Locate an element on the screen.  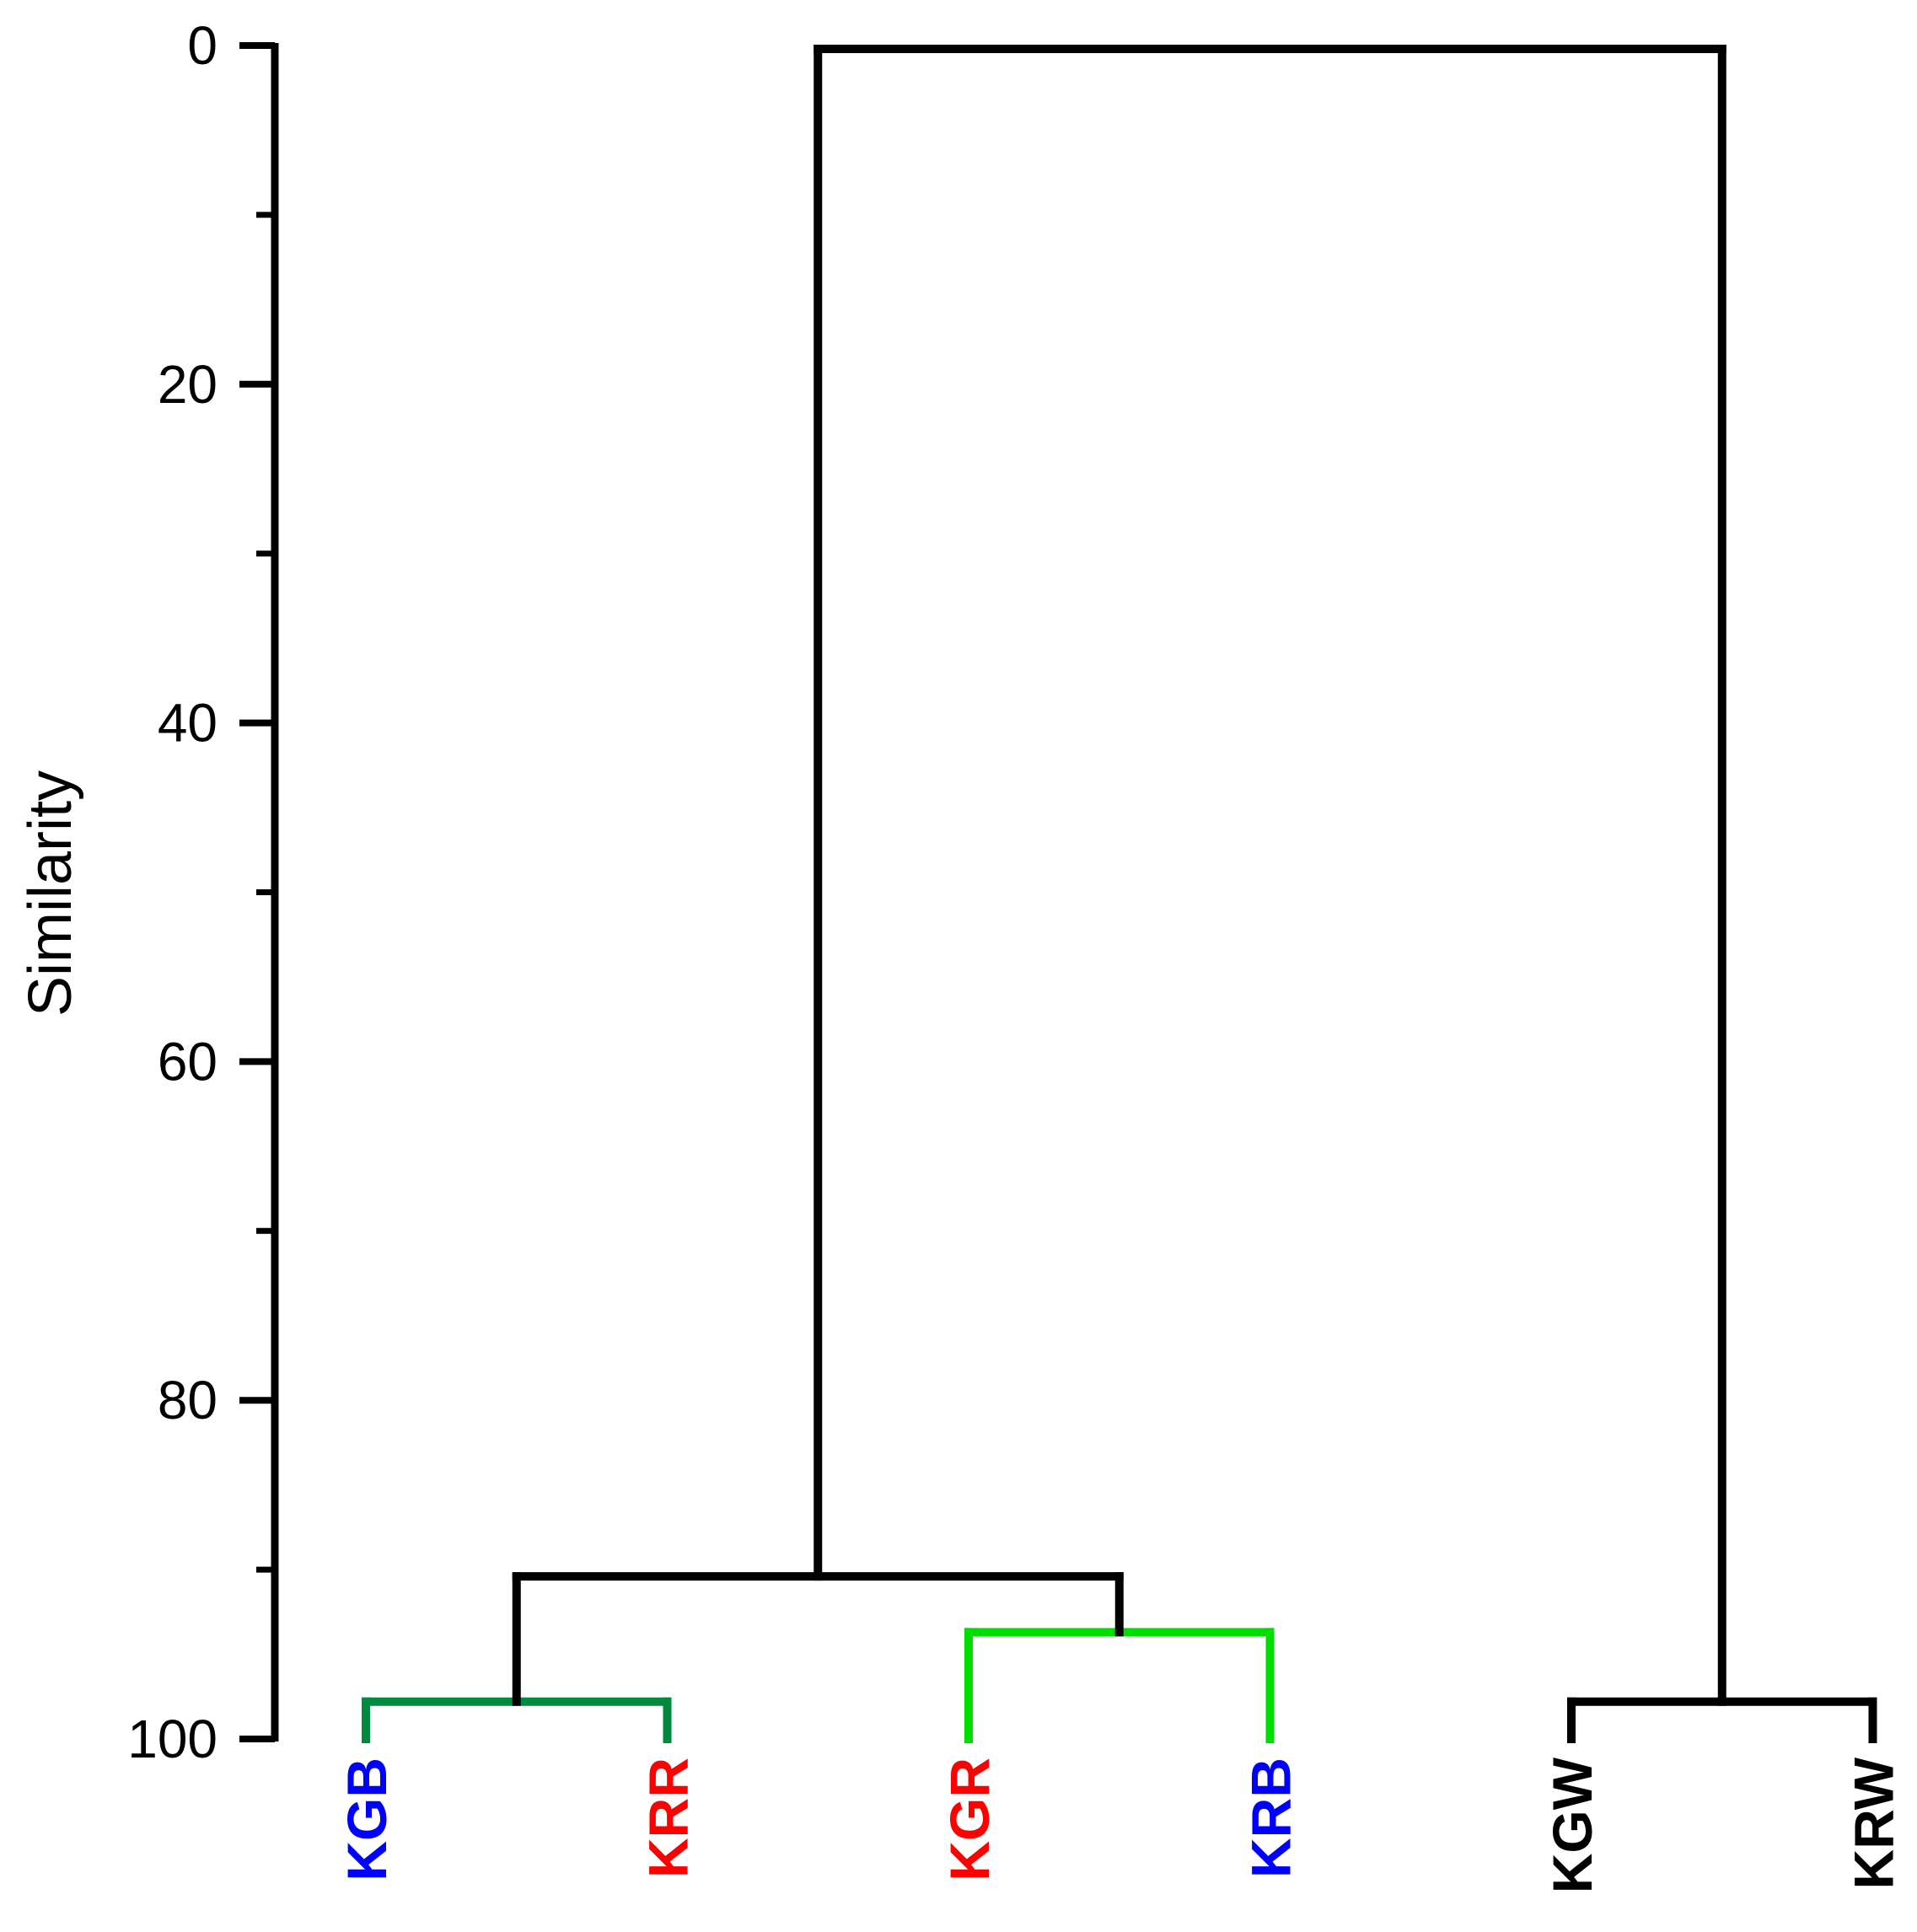
leaf-label-krw: KRW is located at coordinates (1874, 1823).